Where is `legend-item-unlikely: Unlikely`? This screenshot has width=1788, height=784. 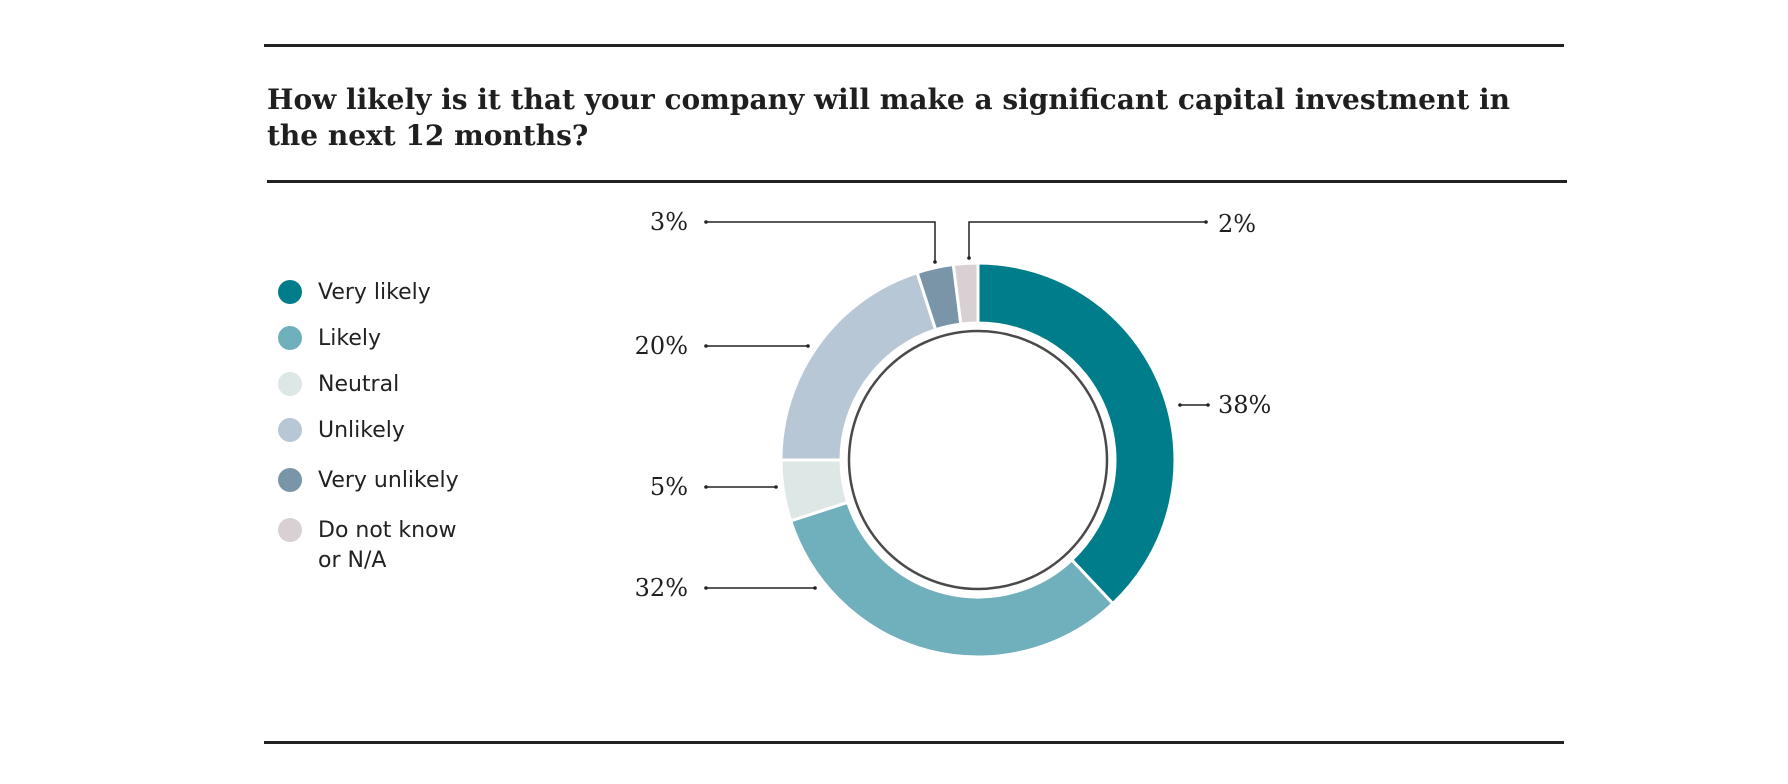 legend-item-unlikely: Unlikely is located at coordinates (378, 431).